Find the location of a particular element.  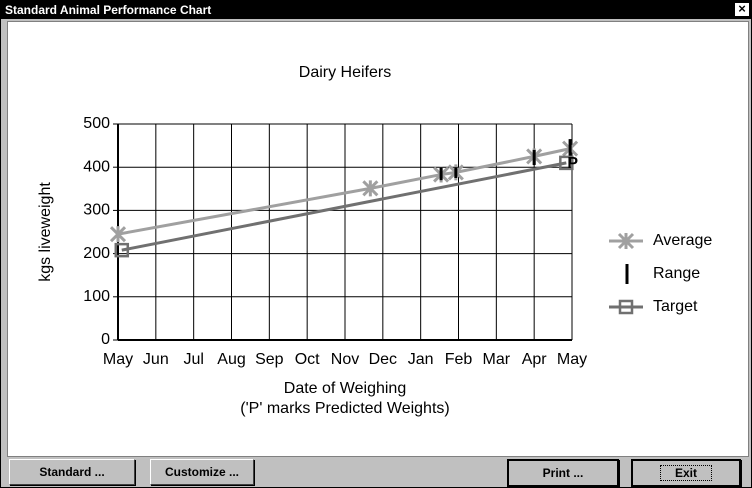

x-tick-label: Feb is located at coordinates (459, 359).